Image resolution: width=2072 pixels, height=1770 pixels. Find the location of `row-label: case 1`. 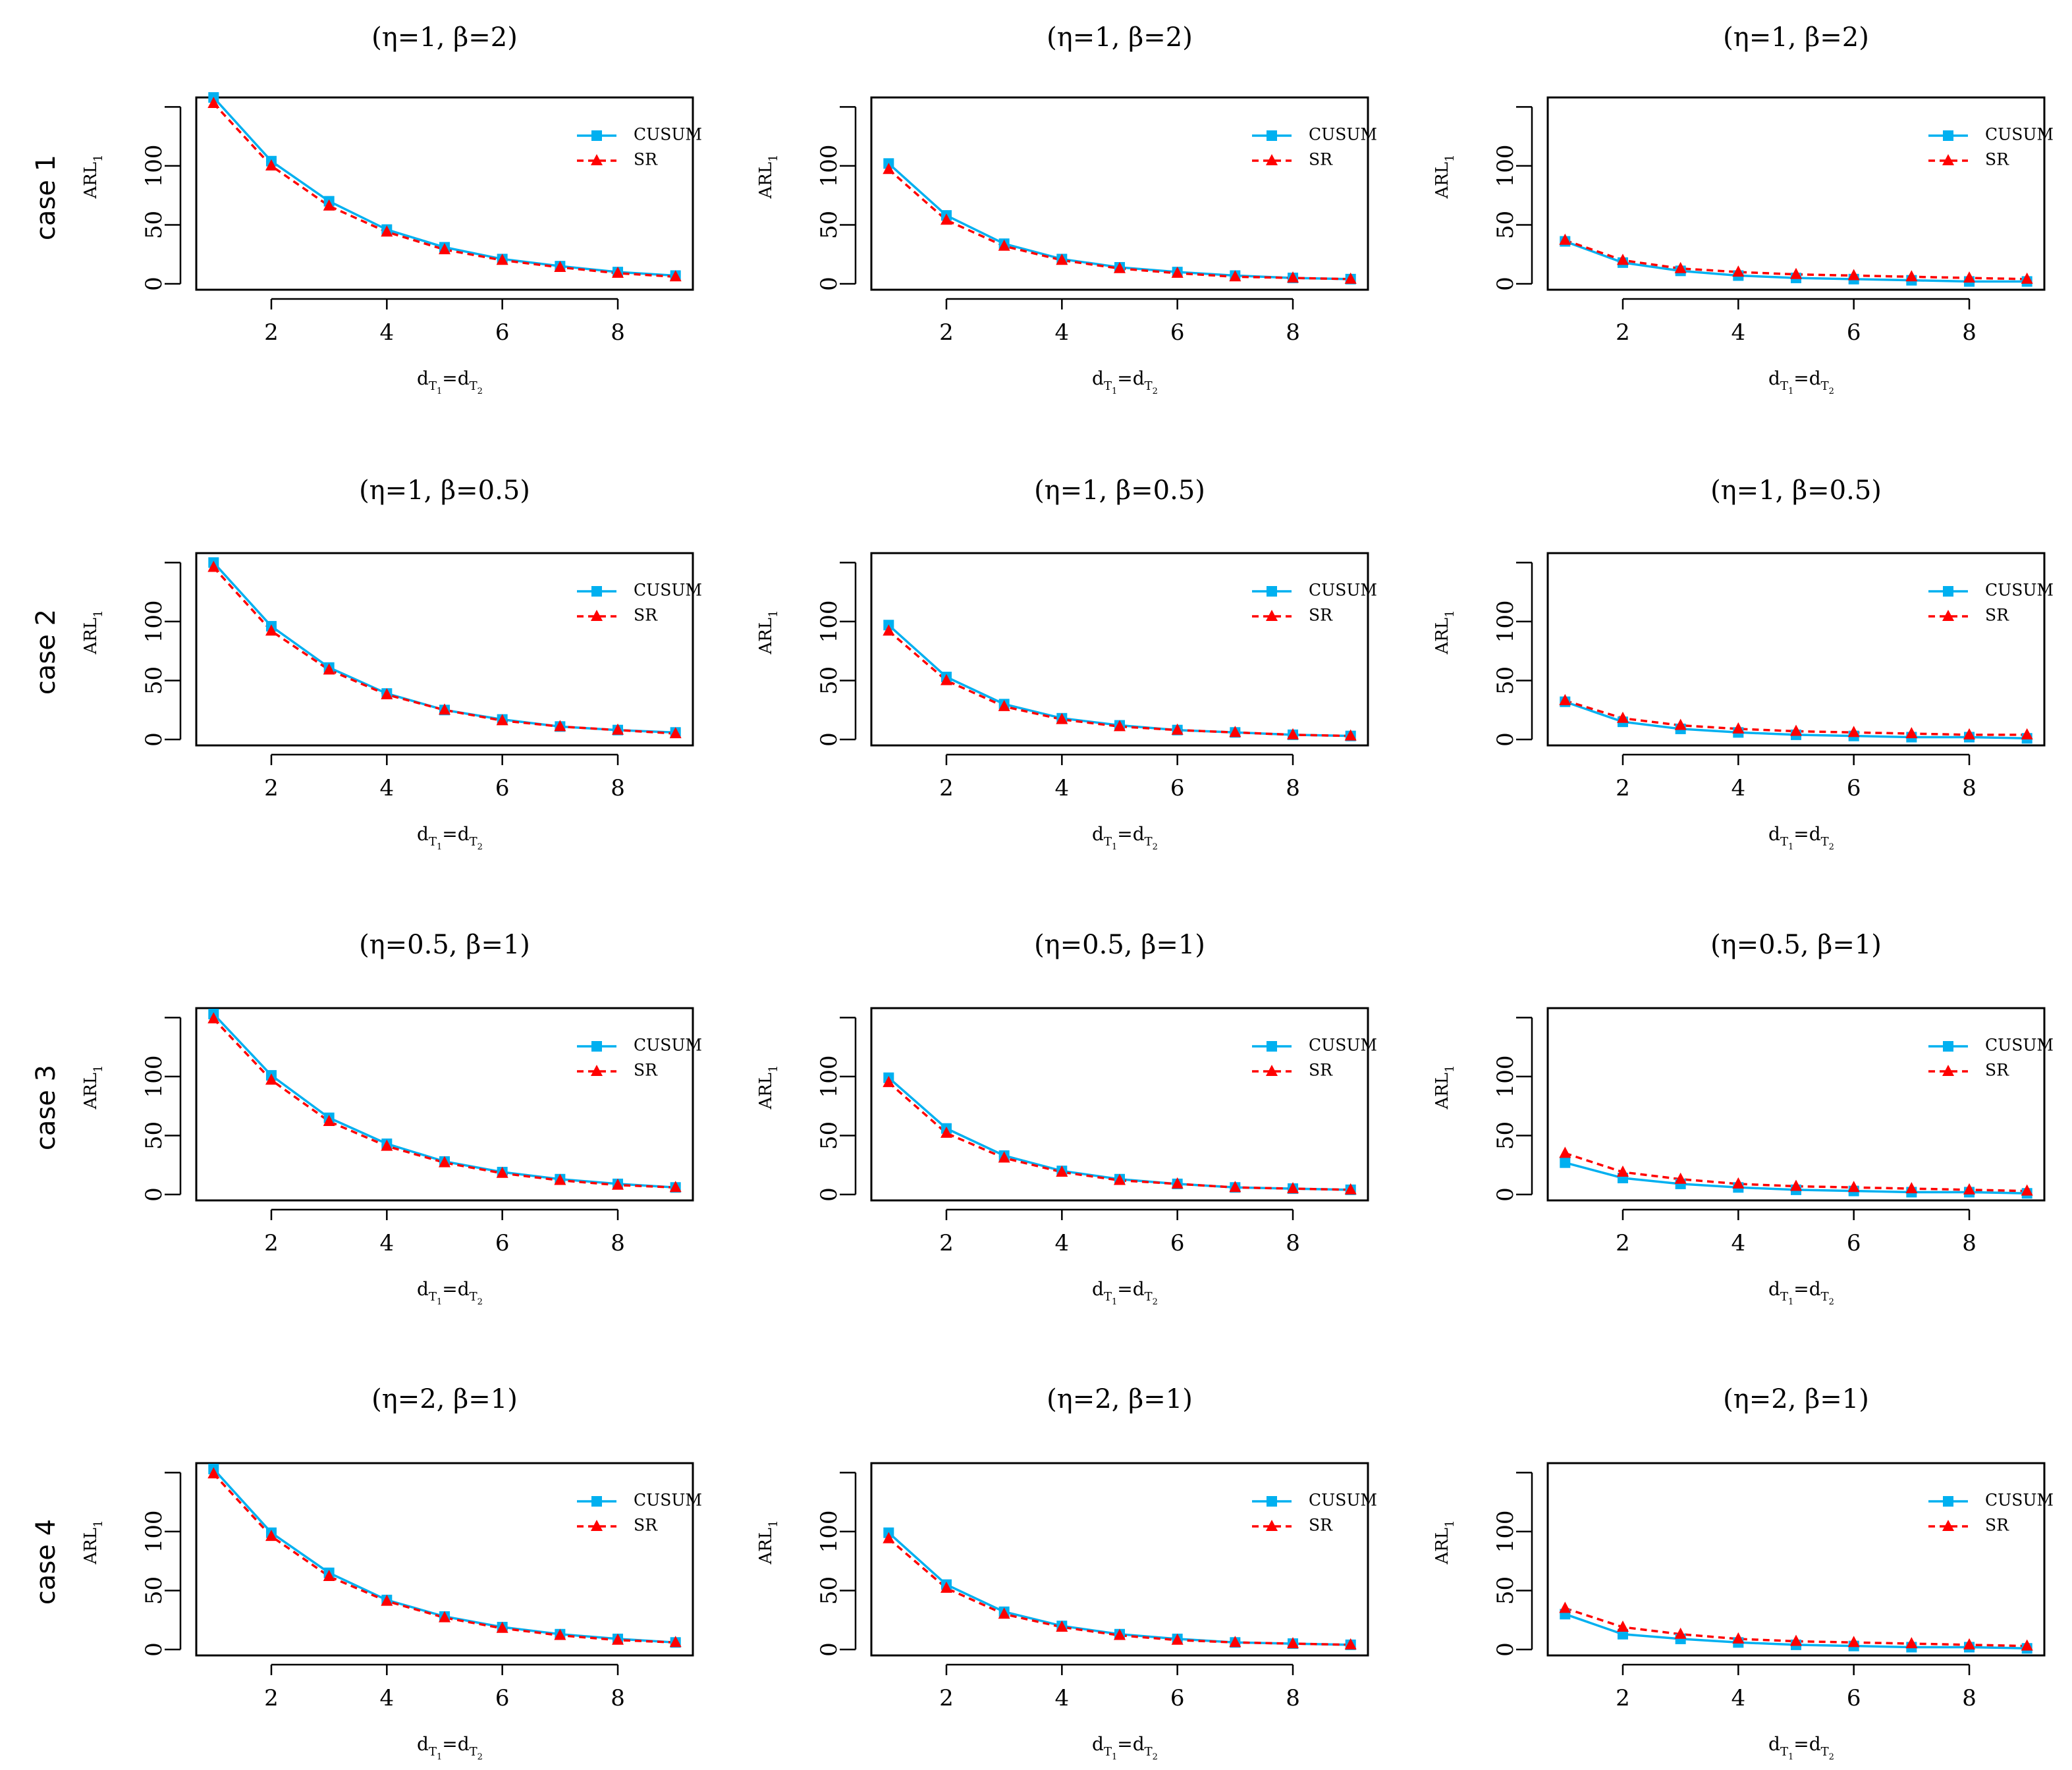

row-label: case 1 is located at coordinates (46, 198).